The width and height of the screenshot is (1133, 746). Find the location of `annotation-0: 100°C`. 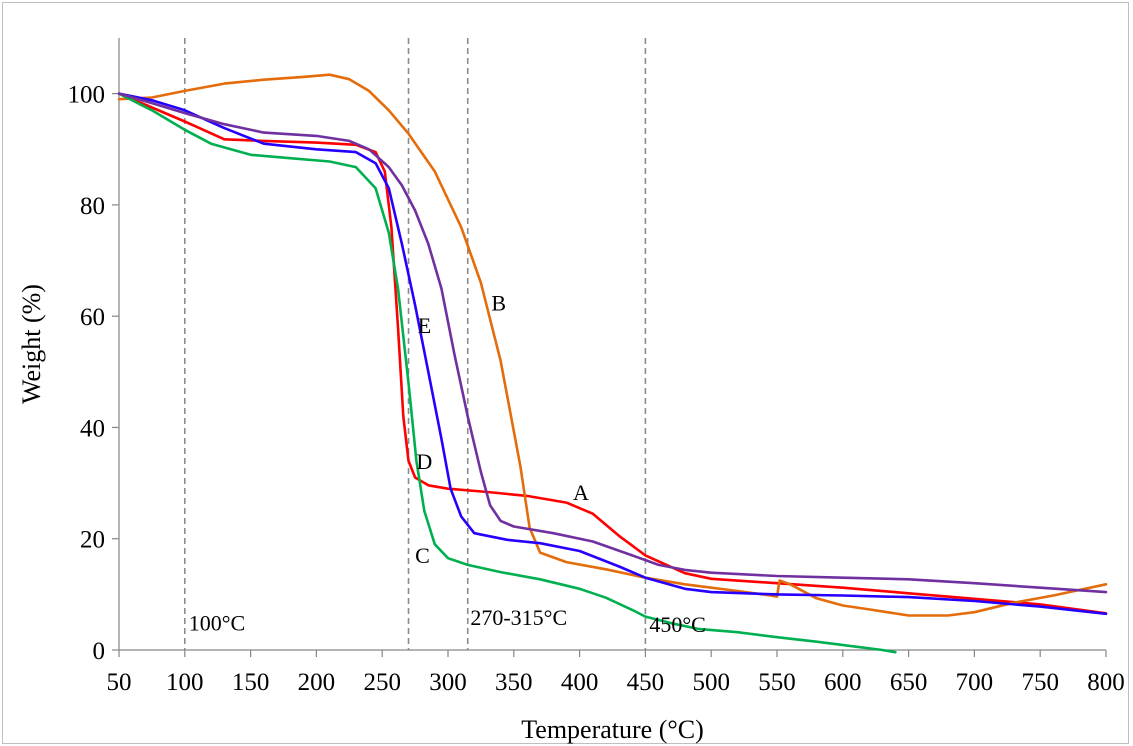

annotation-0: 100°C is located at coordinates (217, 623).